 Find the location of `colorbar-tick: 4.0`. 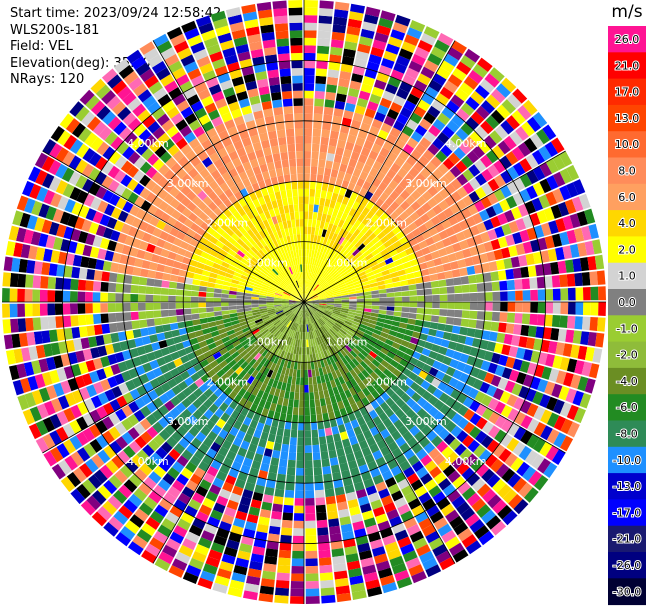

colorbar-tick: 4.0 is located at coordinates (627, 223).